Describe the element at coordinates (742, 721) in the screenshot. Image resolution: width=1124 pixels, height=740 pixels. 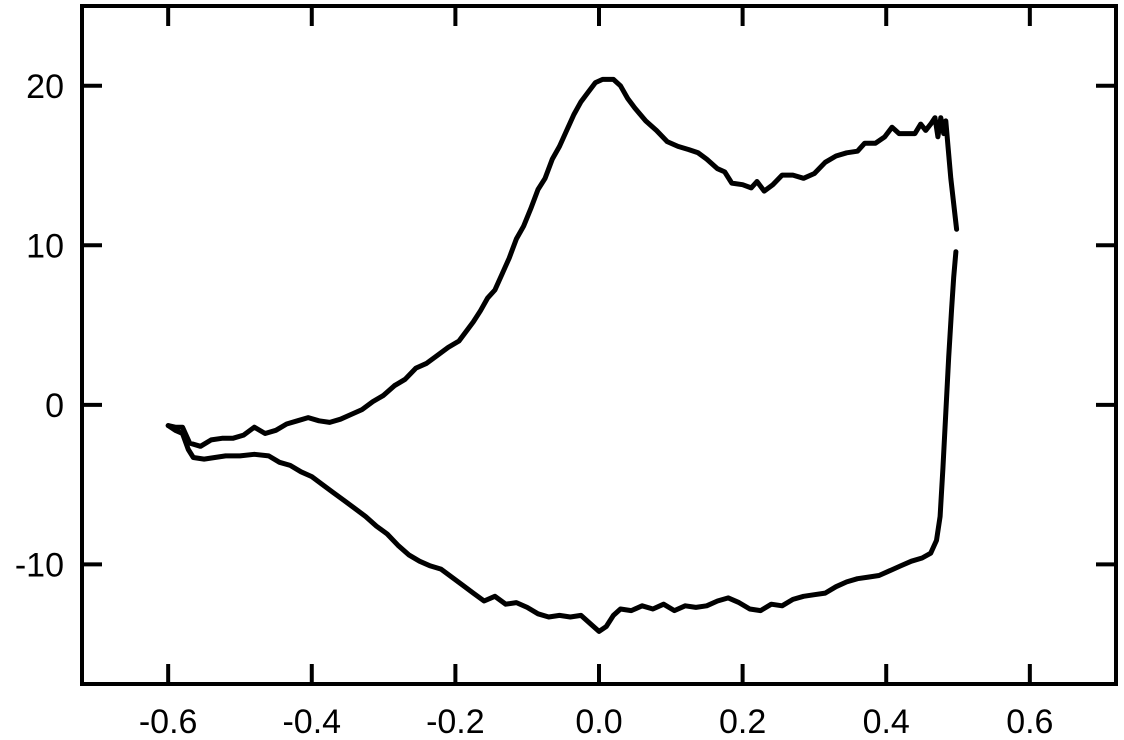
I see `x-tick-label: 0.2` at that location.